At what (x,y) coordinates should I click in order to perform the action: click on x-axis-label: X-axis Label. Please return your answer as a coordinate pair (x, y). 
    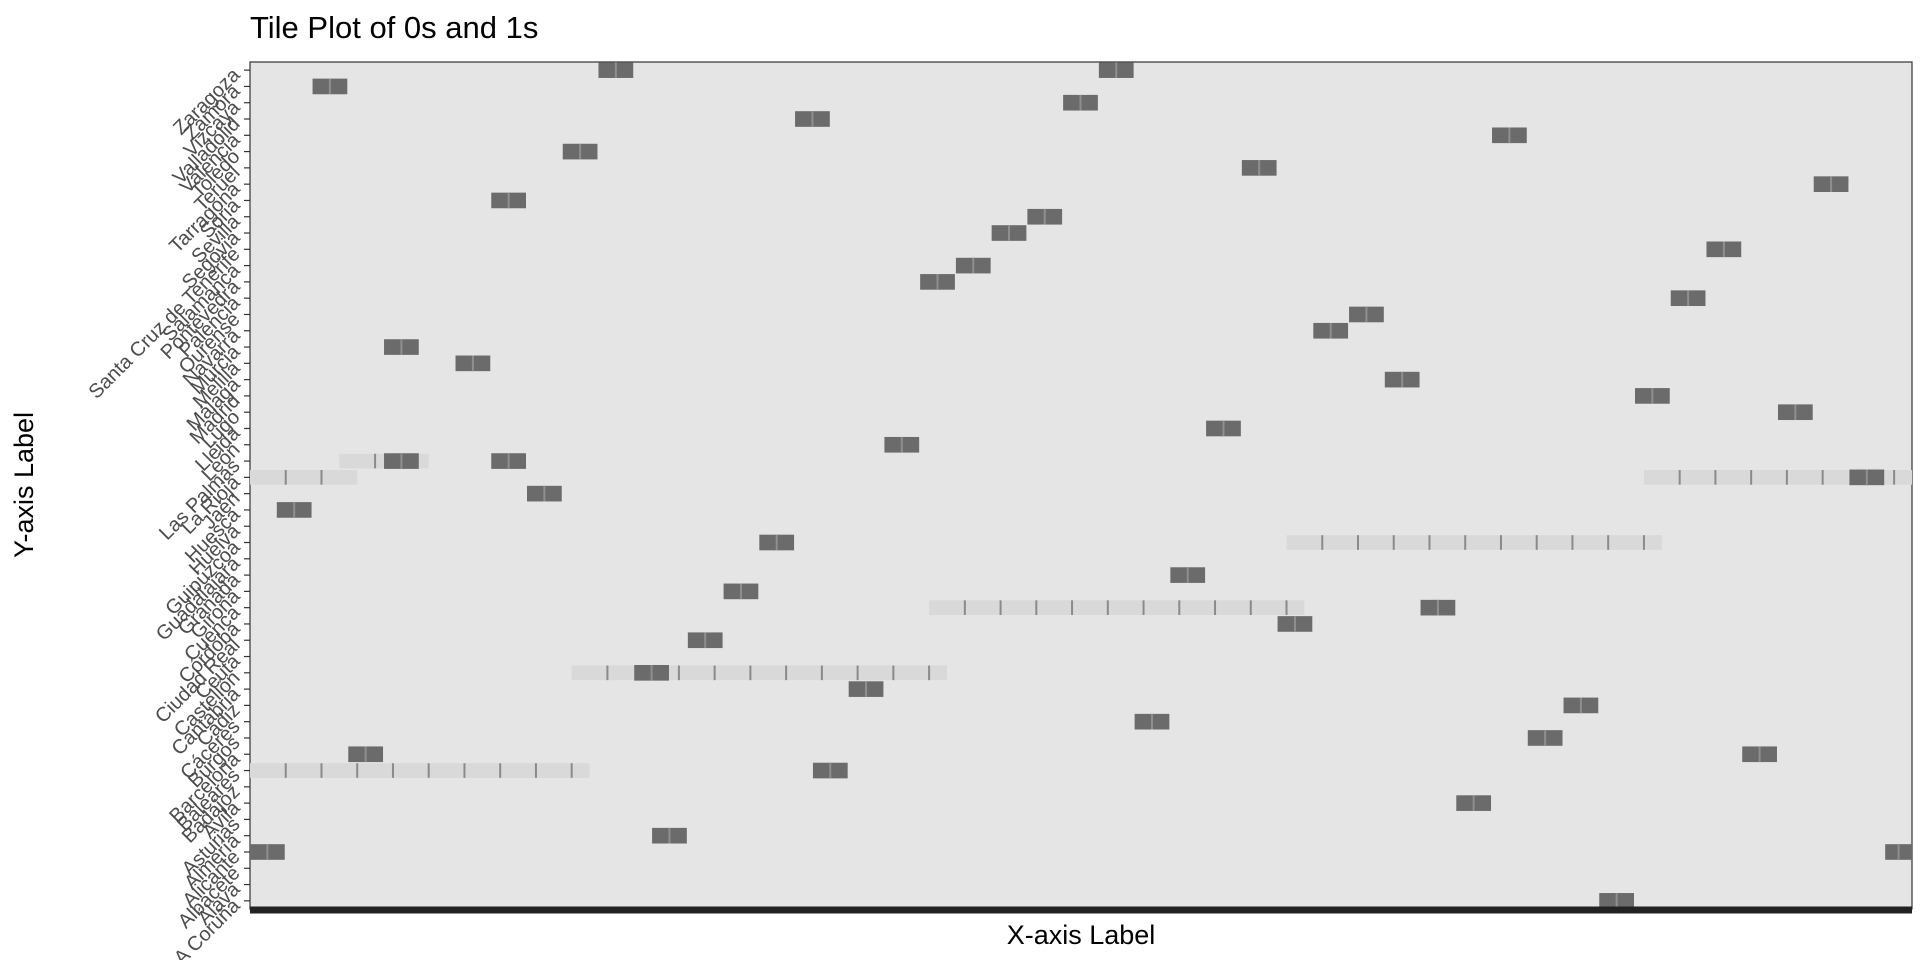
    Looking at the image, I should click on (1081, 935).